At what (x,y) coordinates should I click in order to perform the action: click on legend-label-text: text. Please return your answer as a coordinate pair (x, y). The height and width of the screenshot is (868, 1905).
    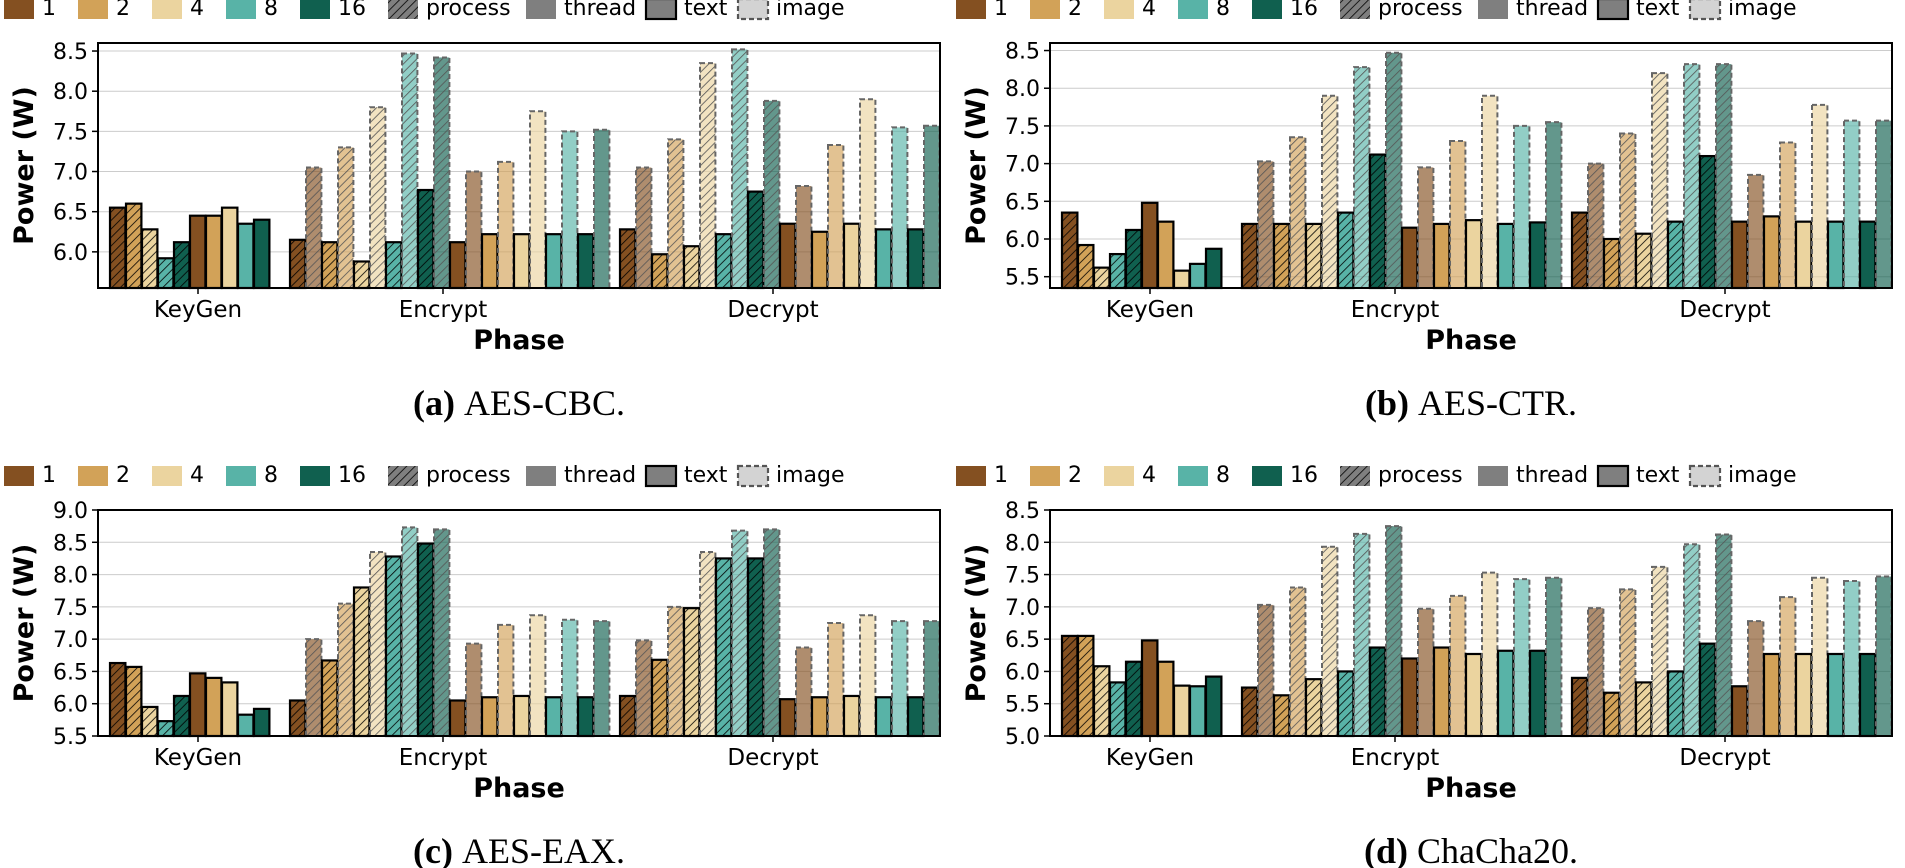
    Looking at the image, I should click on (706, 10).